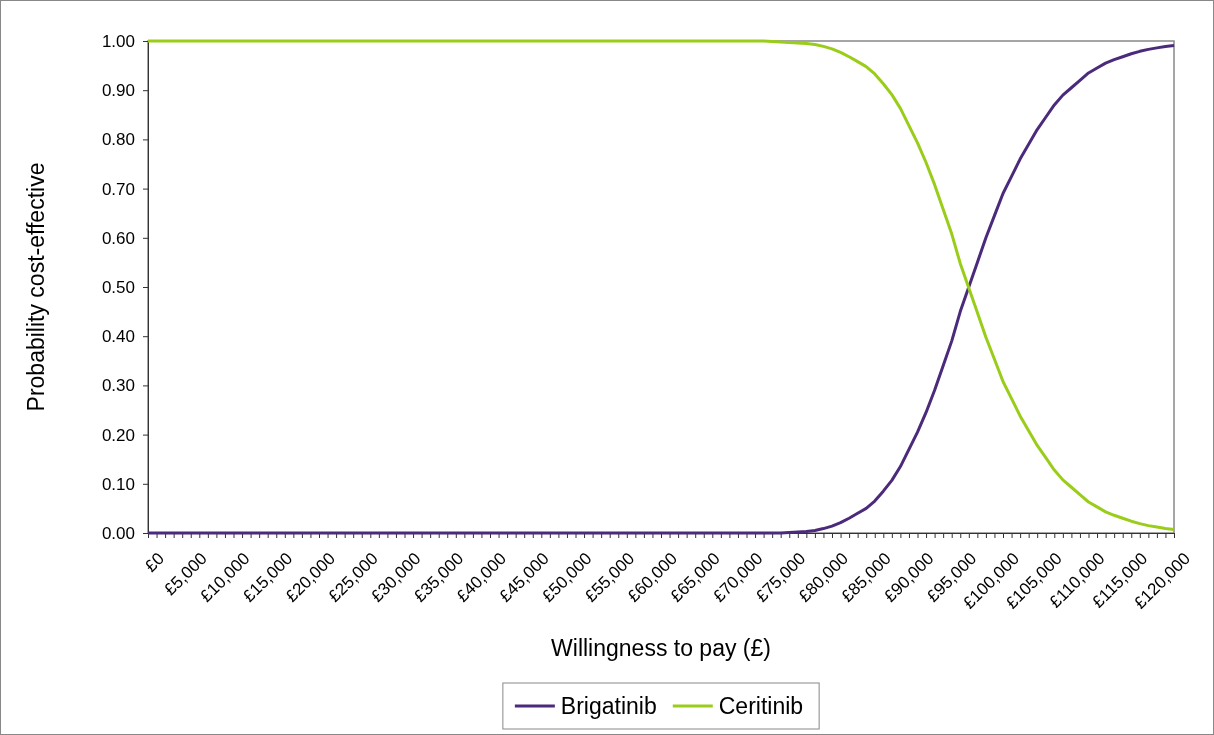  What do you see at coordinates (118, 337) in the screenshot?
I see `y-tick-label: 0.40` at bounding box center [118, 337].